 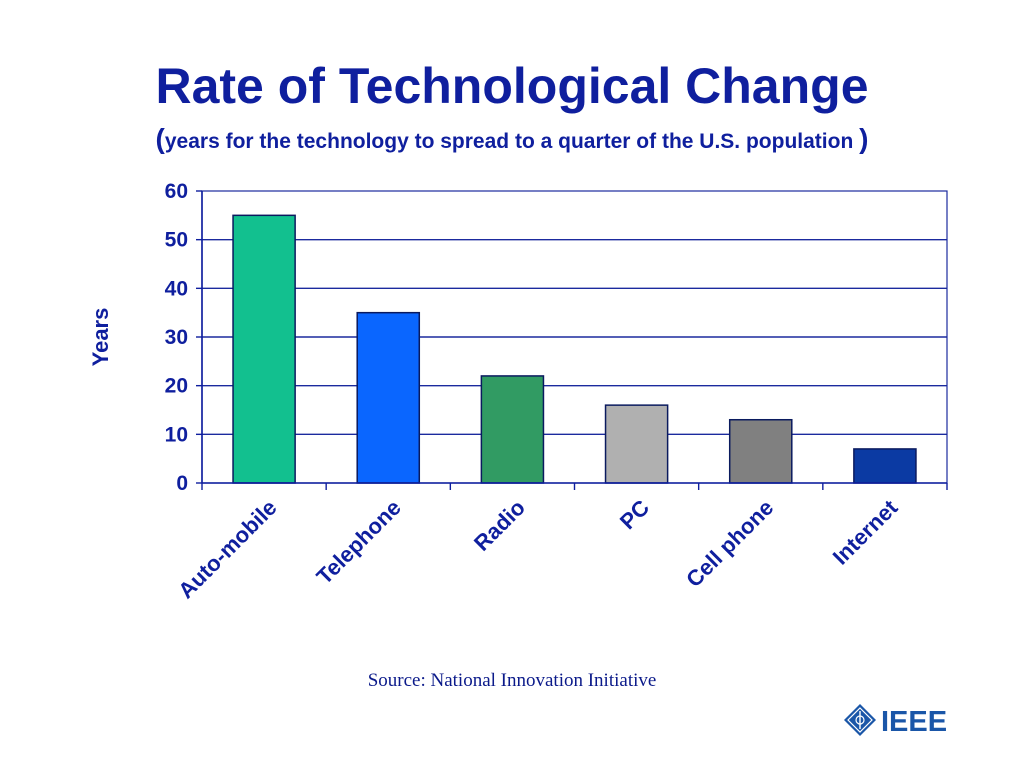 I want to click on subtitle-open-paren: (, so click(x=160, y=138).